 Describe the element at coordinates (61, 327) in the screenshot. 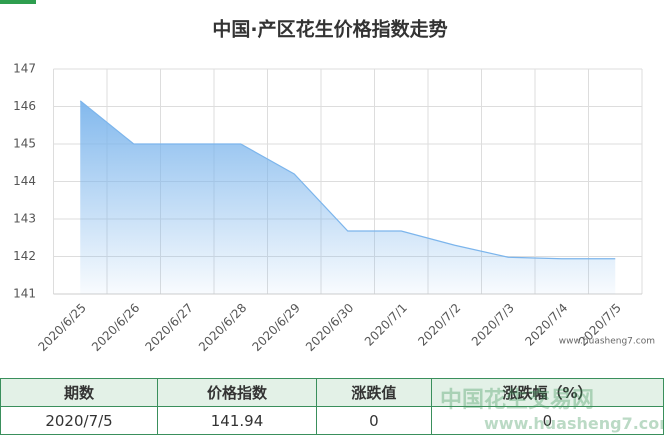

I see `x-tick-label: 2020/6/25` at that location.